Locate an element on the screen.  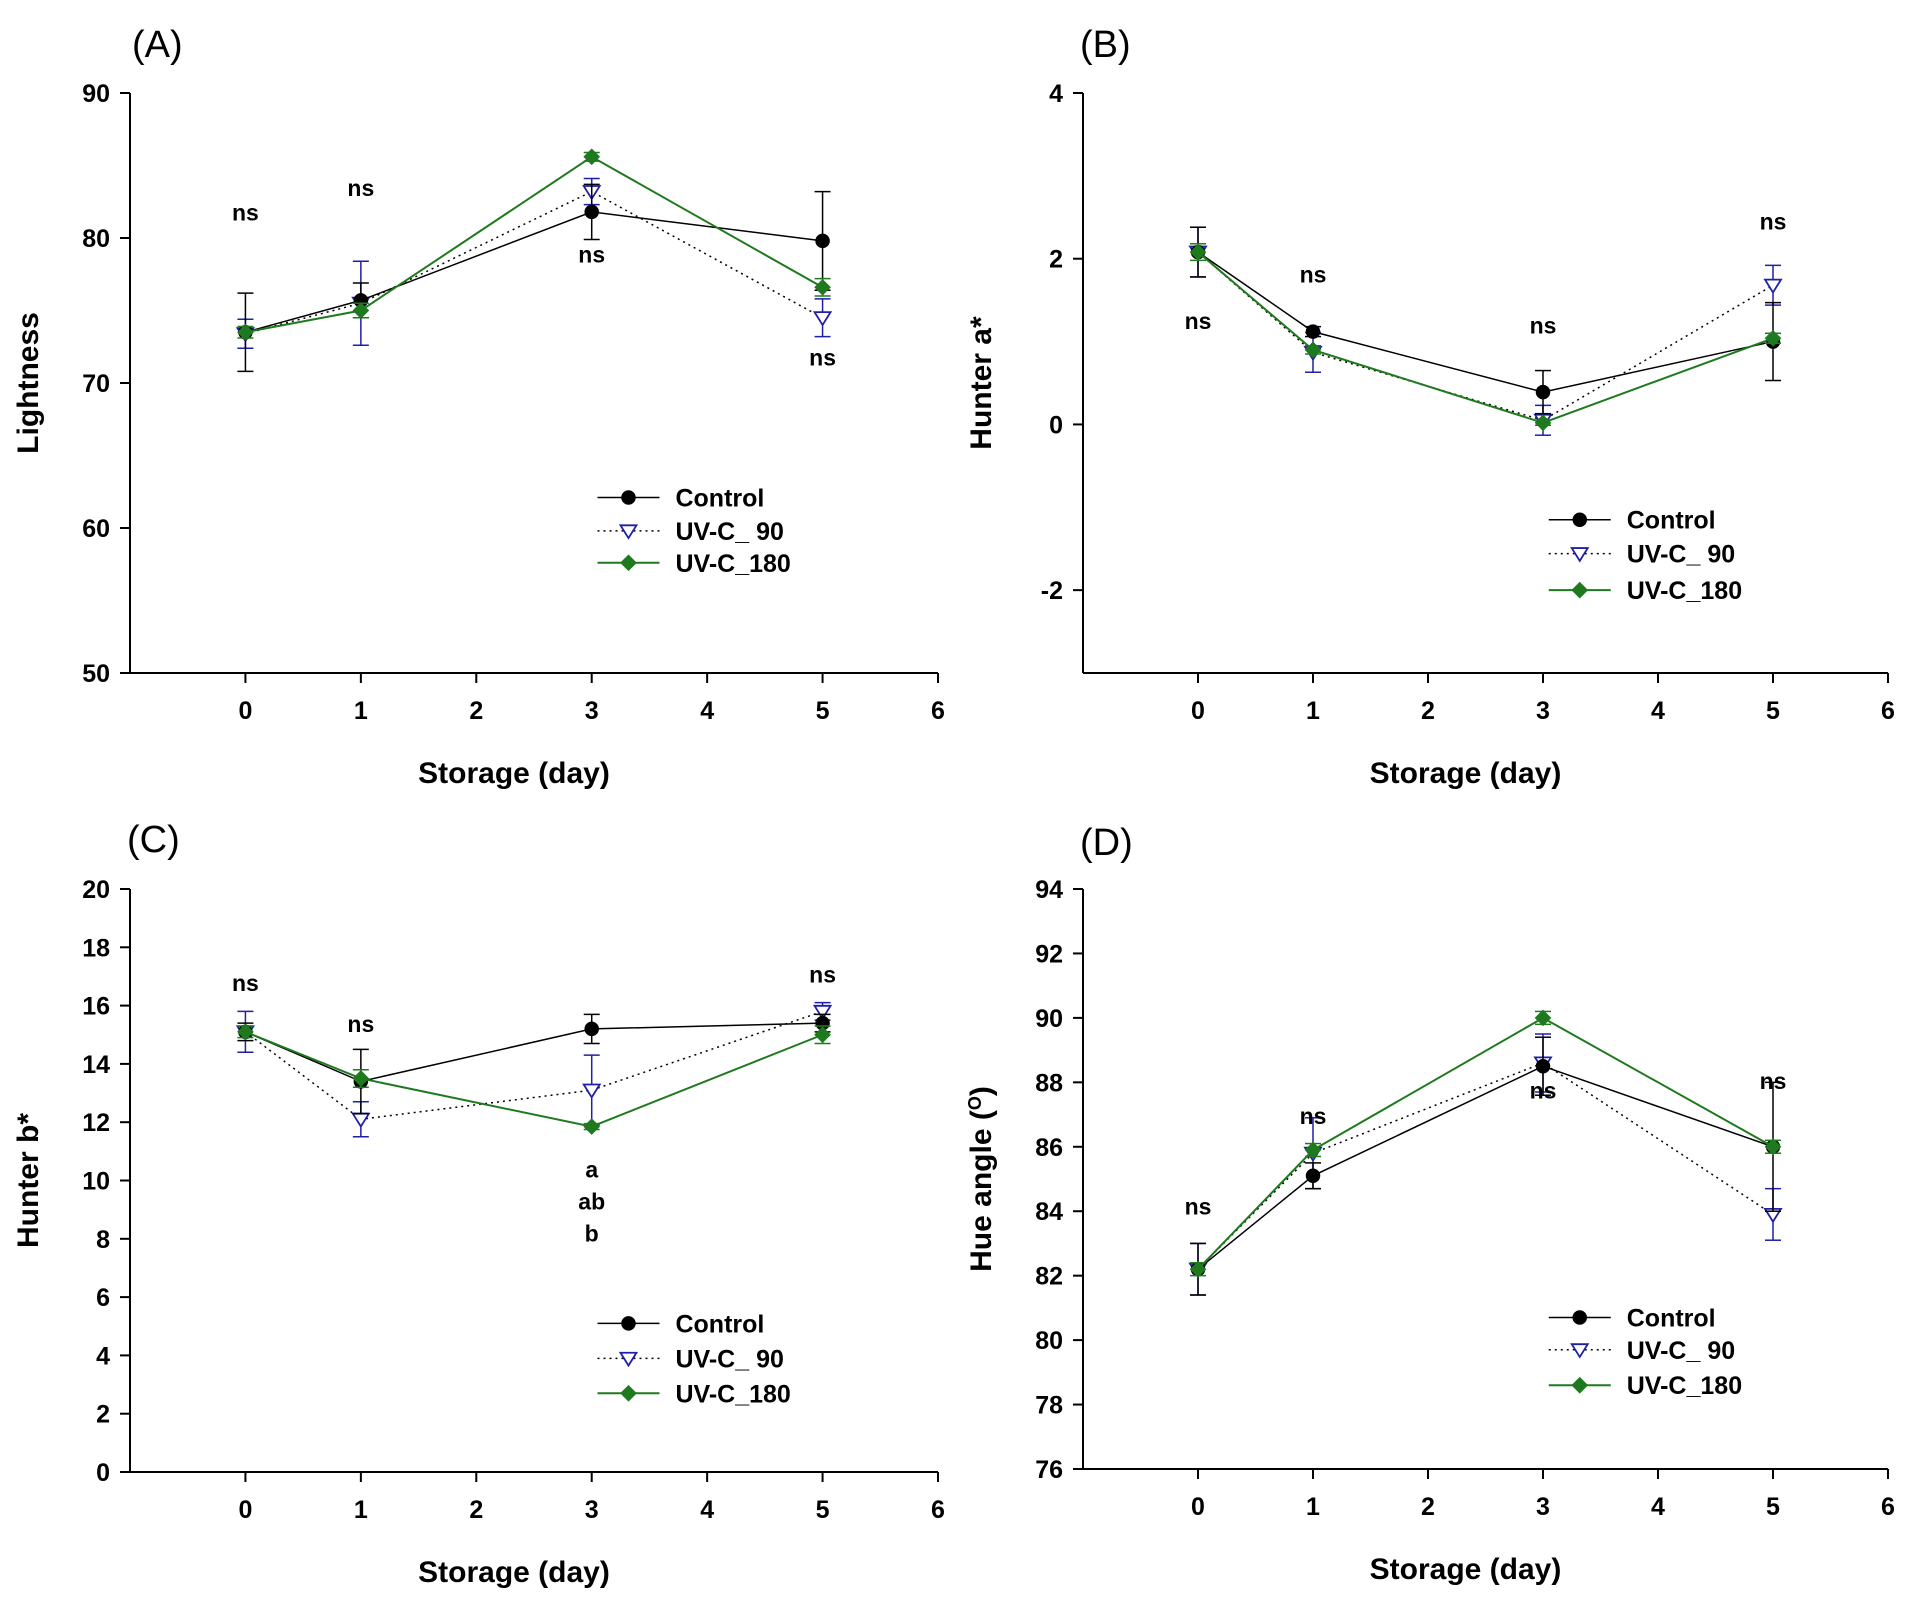
y-tick-label: 14 is located at coordinates (96, 1065).